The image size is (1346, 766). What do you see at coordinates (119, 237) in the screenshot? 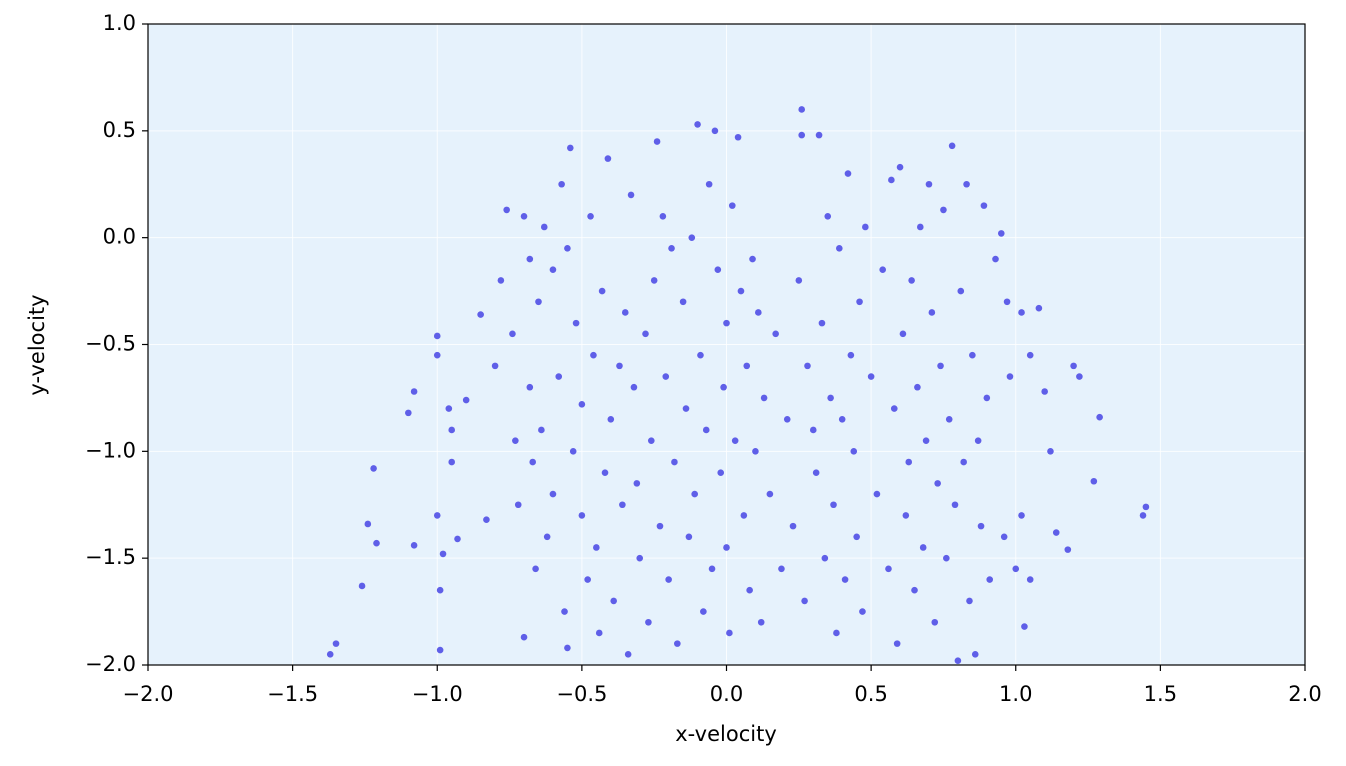
I see `y-tick-label: 0.0` at bounding box center [119, 237].